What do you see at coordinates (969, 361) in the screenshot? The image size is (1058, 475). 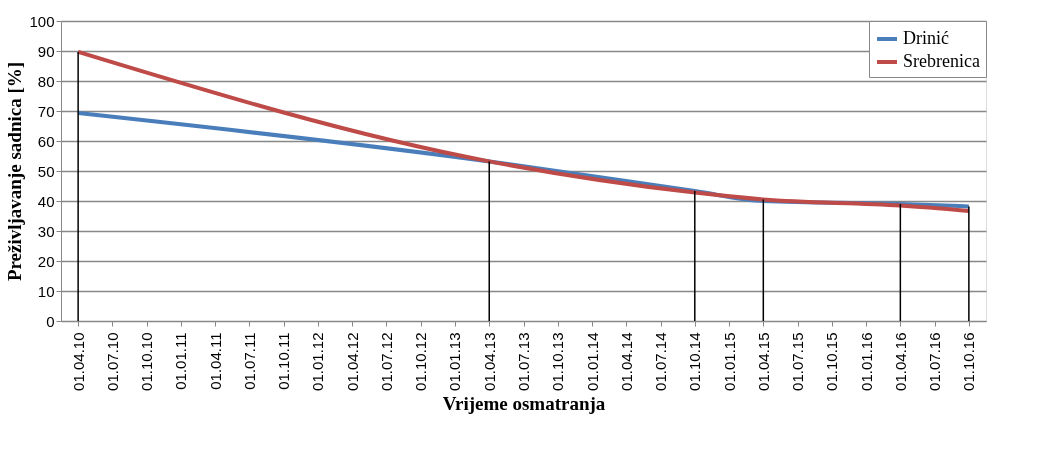 I see `x-tick-label: 01.10.16` at bounding box center [969, 361].